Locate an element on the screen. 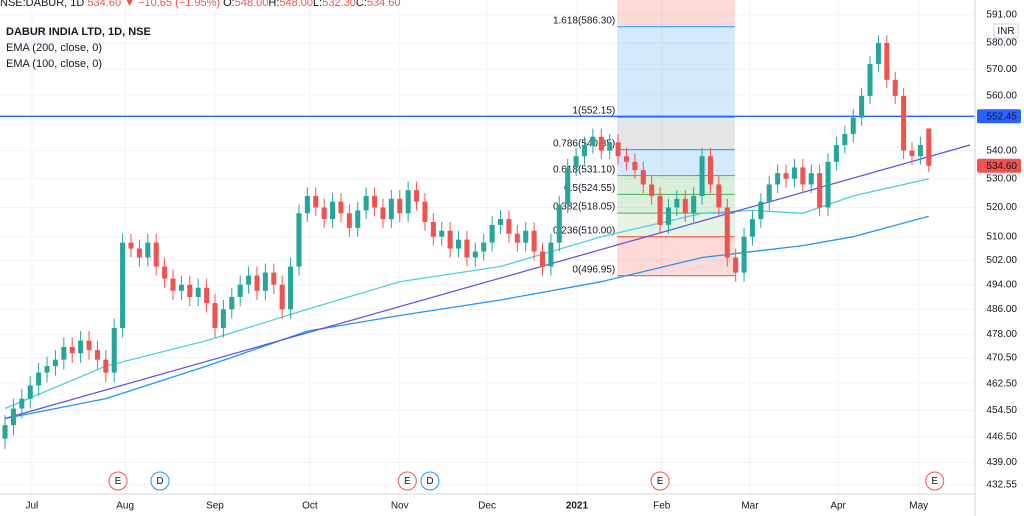  x-tick-label: Jul is located at coordinates (32, 506).